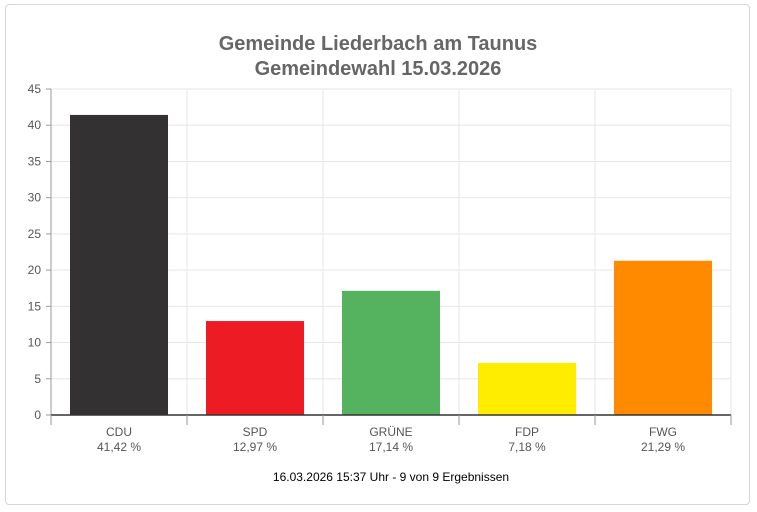 The image size is (757, 512). I want to click on y-tick-label: 45, so click(35, 89).